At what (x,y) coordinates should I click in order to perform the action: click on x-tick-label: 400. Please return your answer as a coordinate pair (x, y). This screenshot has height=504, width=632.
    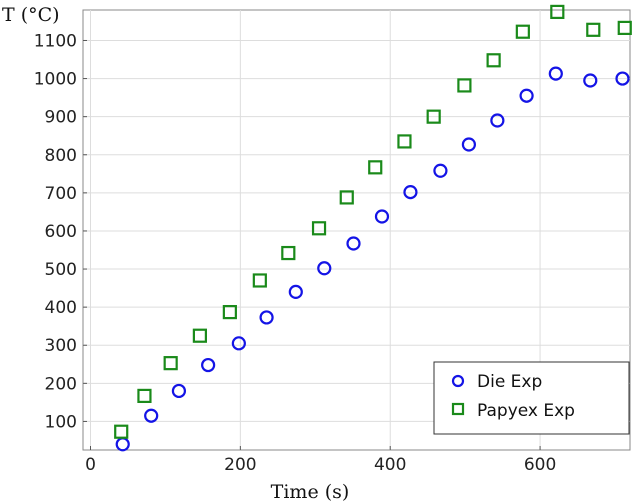
    Looking at the image, I should click on (390, 465).